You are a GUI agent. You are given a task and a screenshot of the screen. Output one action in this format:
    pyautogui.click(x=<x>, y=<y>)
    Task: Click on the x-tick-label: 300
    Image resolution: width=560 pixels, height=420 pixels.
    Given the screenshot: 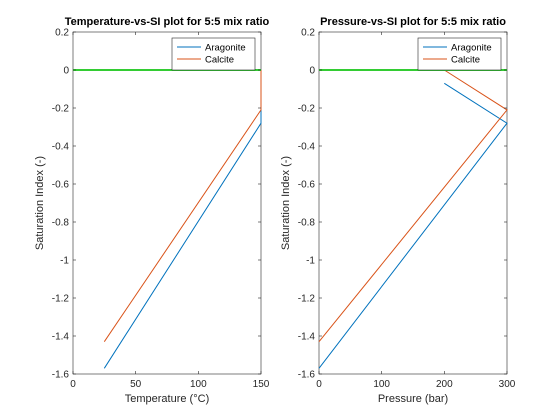 What is the action you would take?
    pyautogui.click(x=507, y=384)
    